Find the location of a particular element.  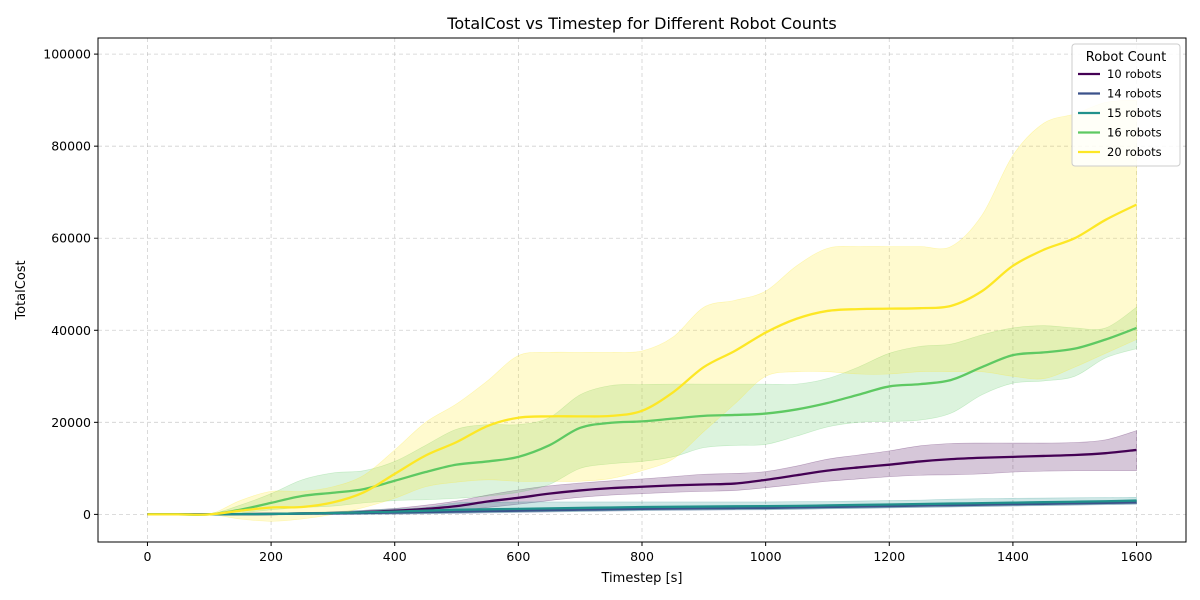

line-15-robots is located at coordinates (642, 507).